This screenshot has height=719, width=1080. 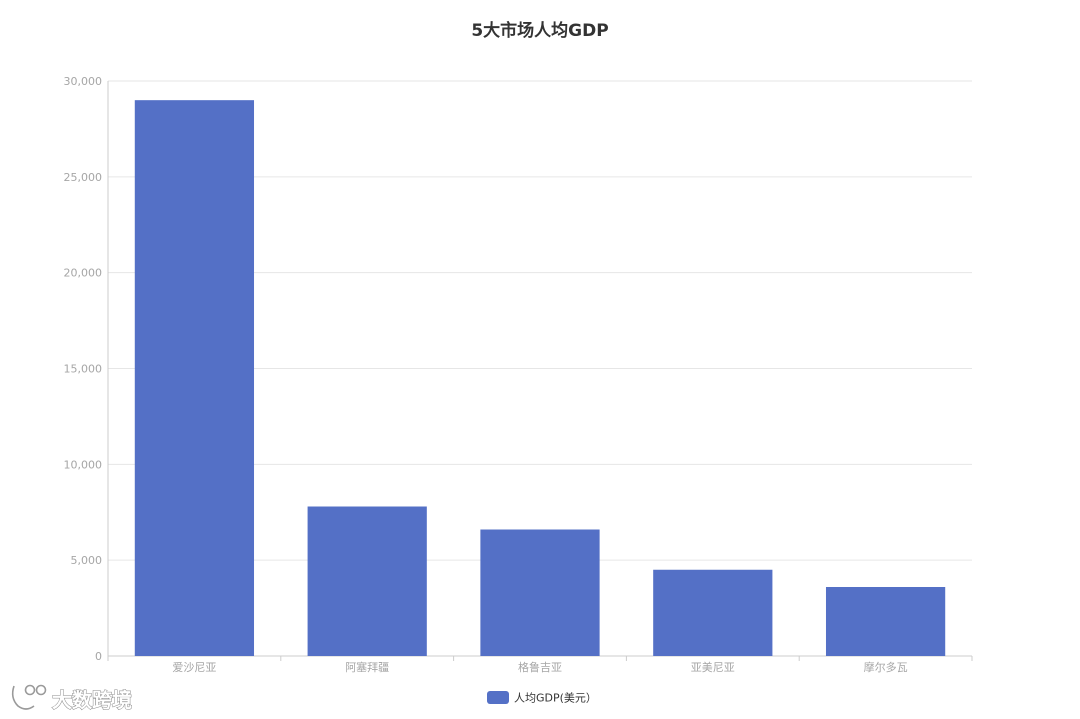 What do you see at coordinates (83, 177) in the screenshot?
I see `y-tick-label: 25,000` at bounding box center [83, 177].